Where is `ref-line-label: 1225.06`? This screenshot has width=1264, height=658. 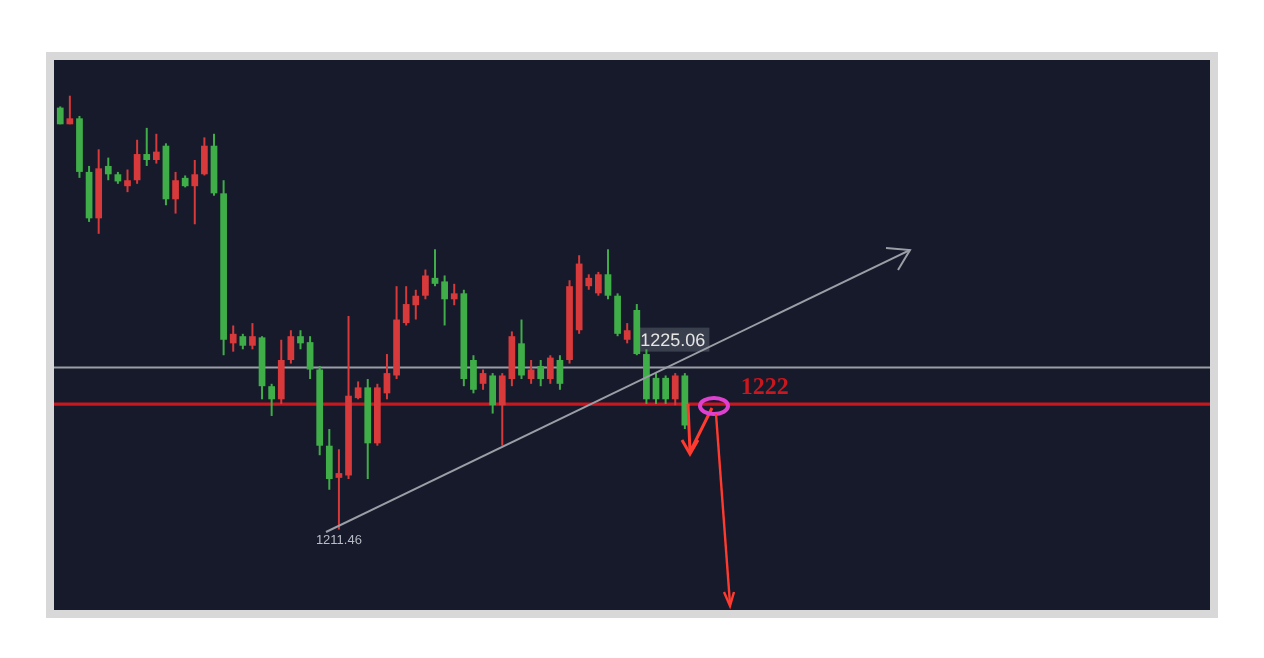 ref-line-label: 1225.06 is located at coordinates (673, 339).